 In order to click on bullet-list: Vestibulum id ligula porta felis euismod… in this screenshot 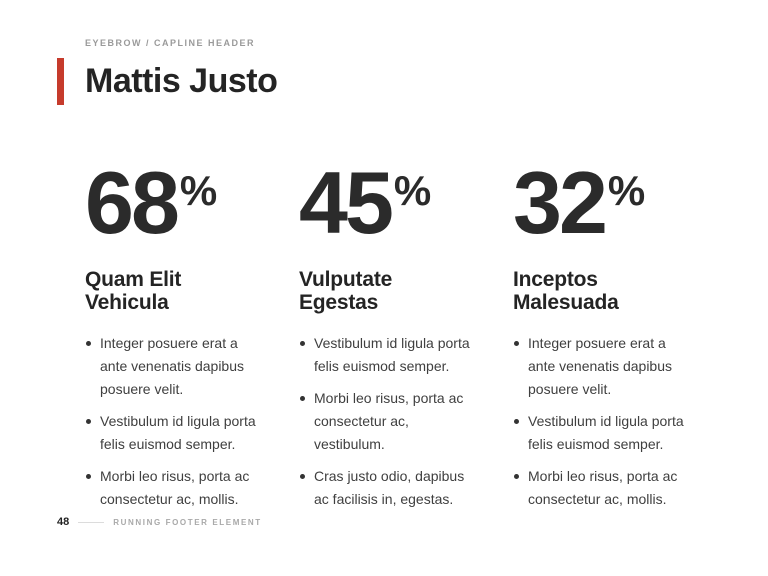, I will do `click(392, 421)`.